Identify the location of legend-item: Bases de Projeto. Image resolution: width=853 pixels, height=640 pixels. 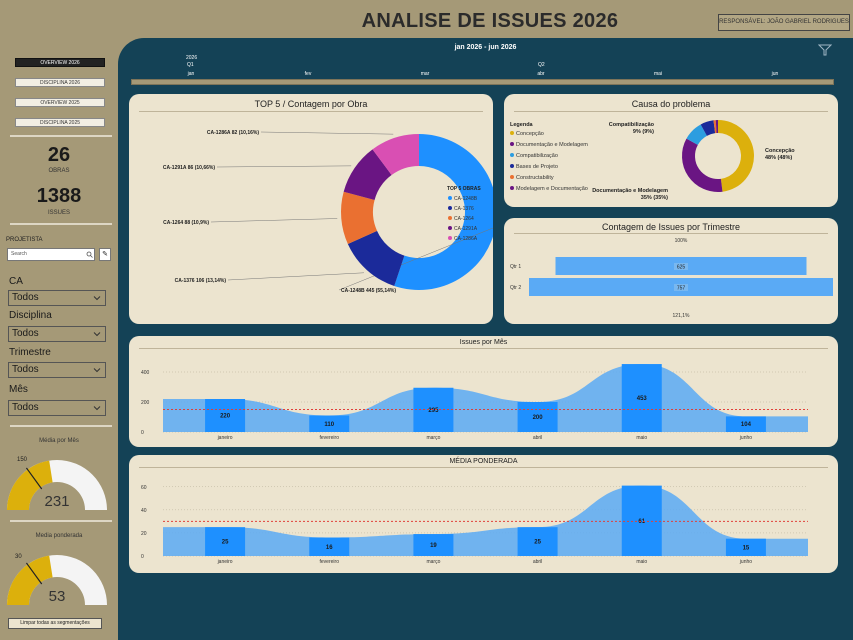
(537, 167).